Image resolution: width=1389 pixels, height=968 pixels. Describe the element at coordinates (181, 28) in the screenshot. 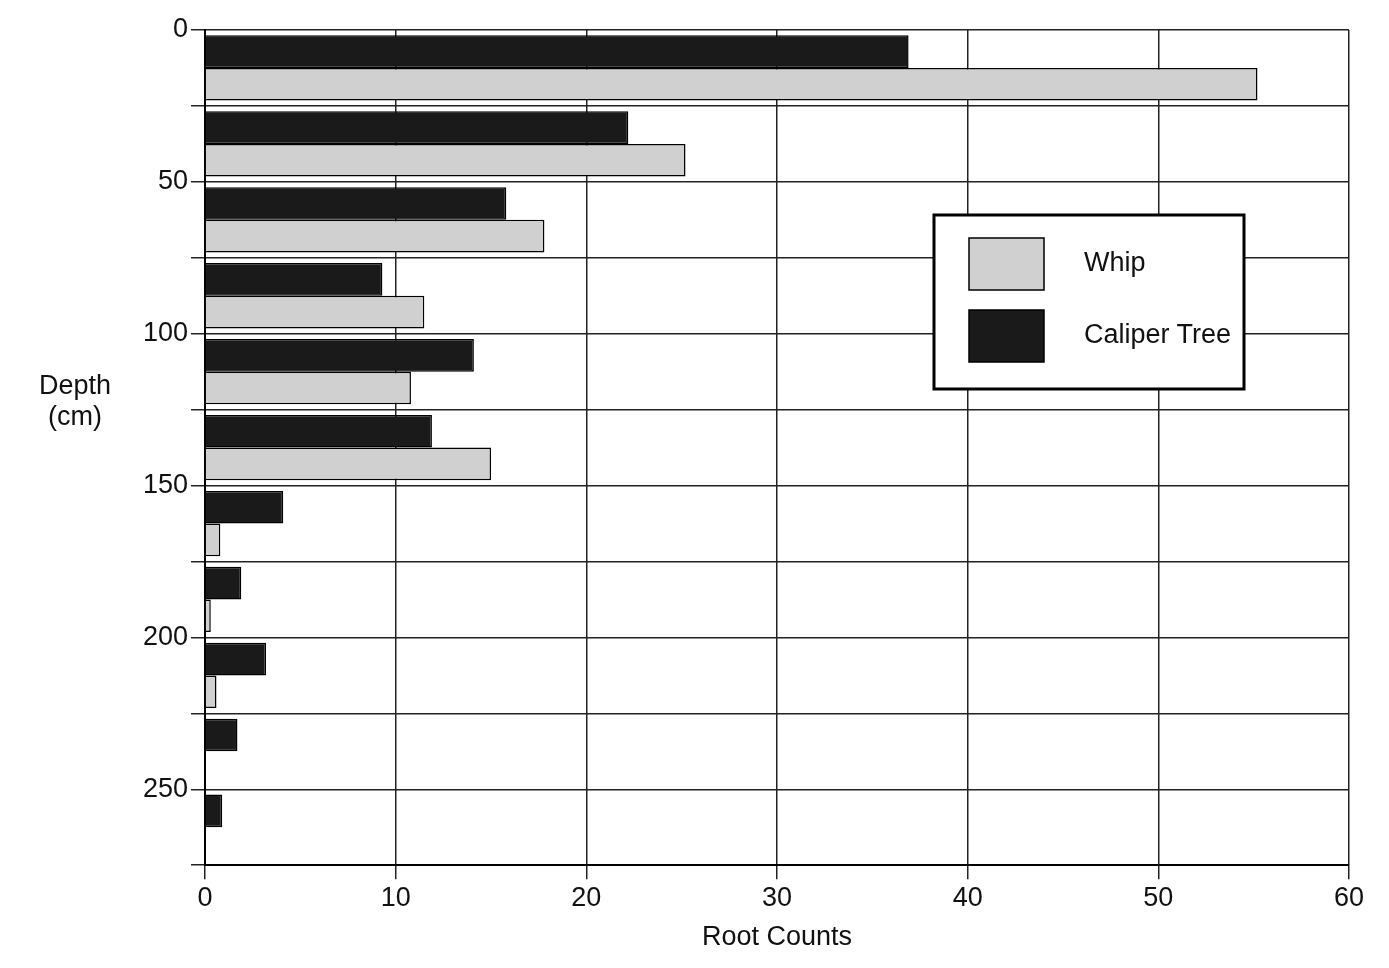

I see `y-tick-label: 0` at that location.